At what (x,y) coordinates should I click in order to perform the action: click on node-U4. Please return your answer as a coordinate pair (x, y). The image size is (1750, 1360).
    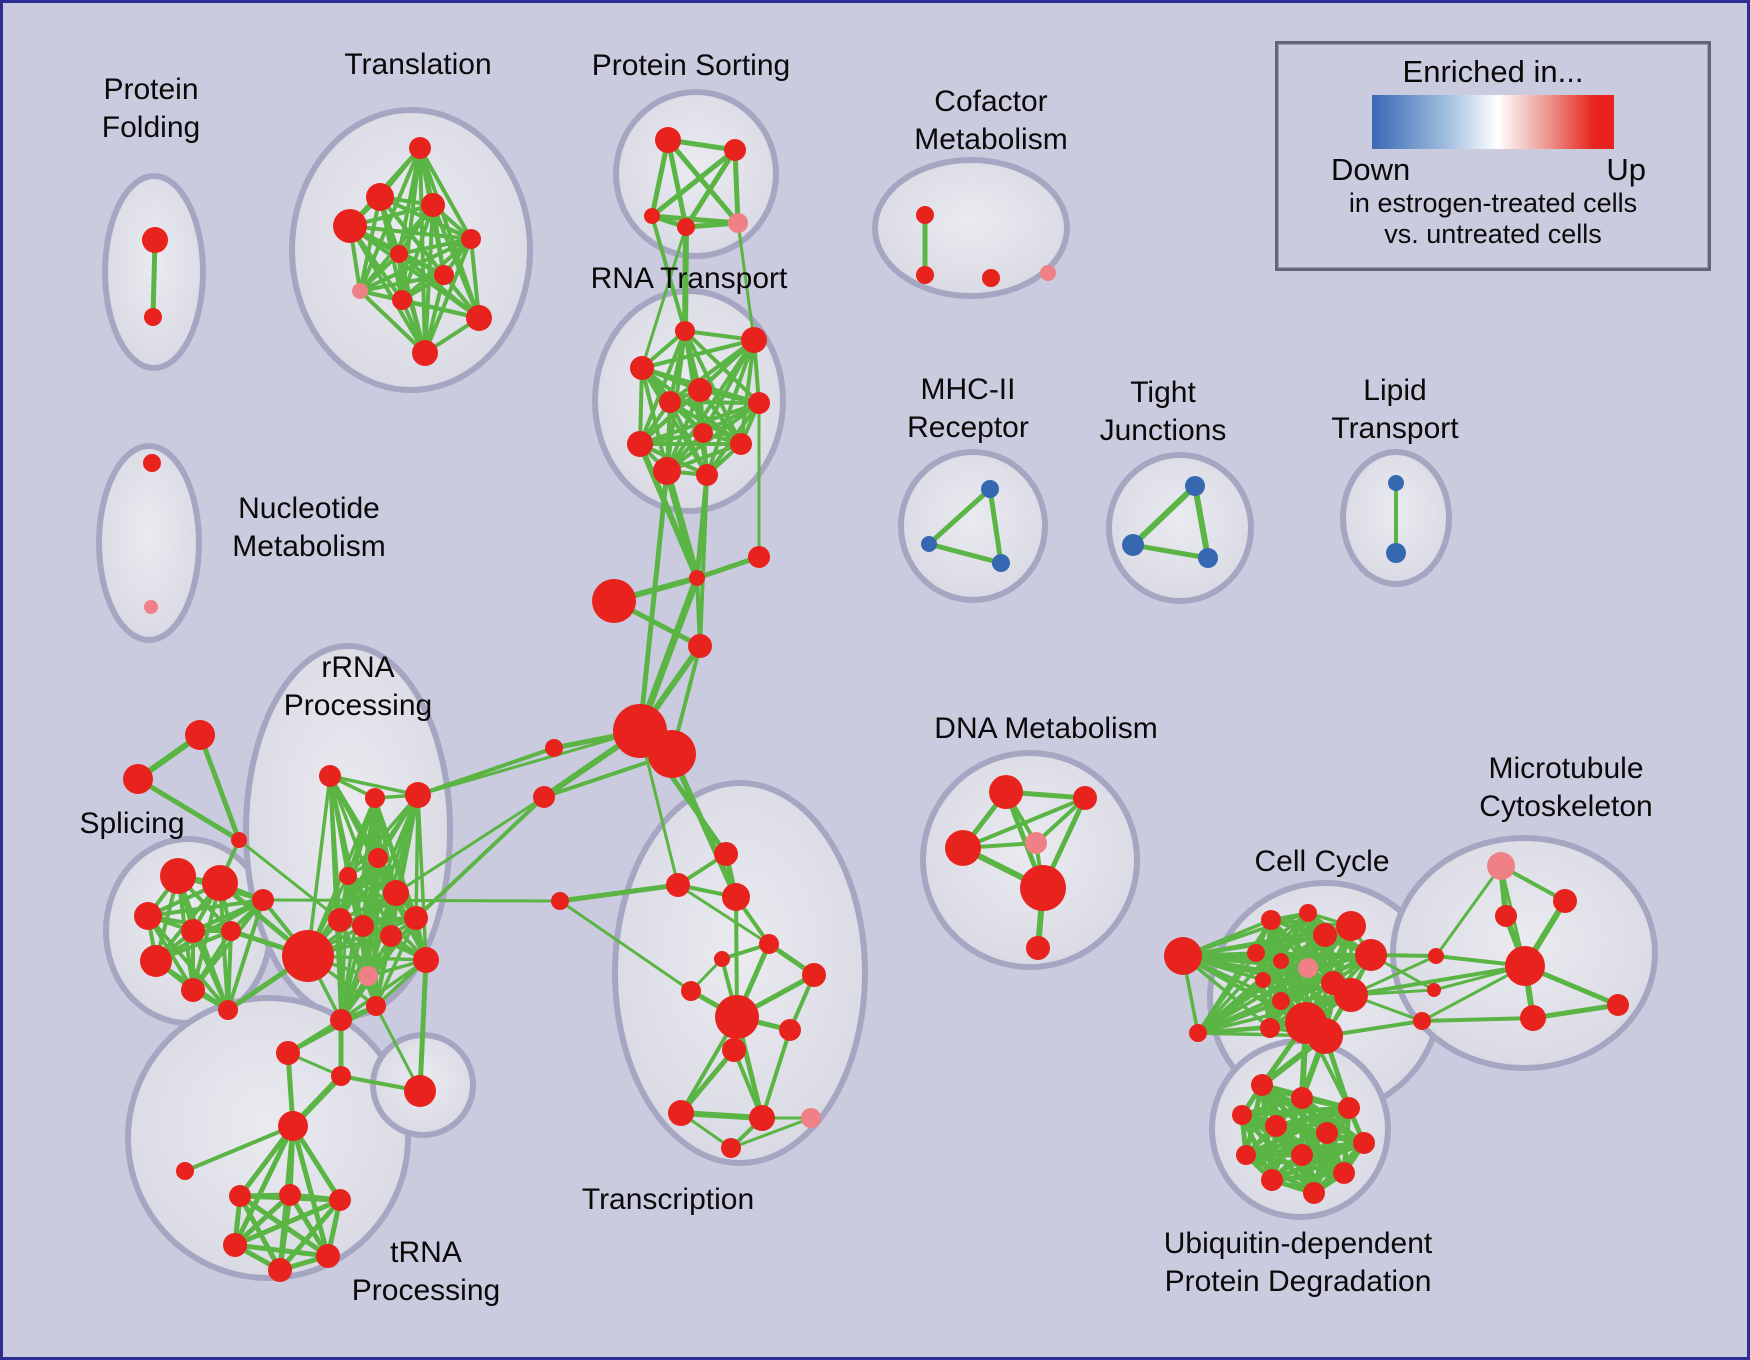
    Looking at the image, I should click on (1242, 1115).